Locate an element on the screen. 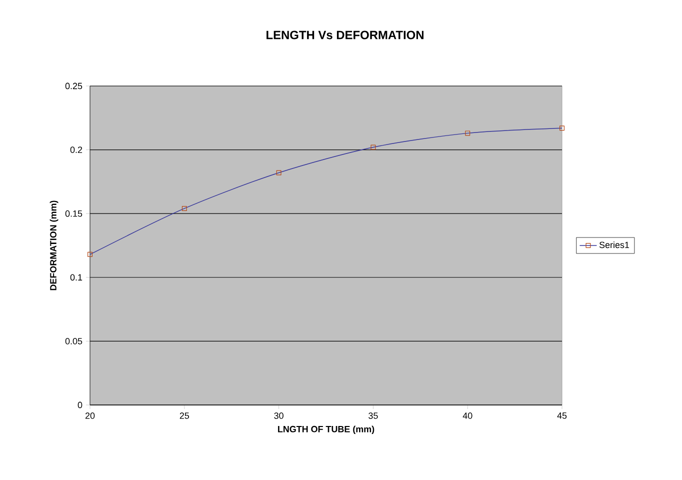 The height and width of the screenshot is (480, 682). x-tick-label: 25 is located at coordinates (185, 415).